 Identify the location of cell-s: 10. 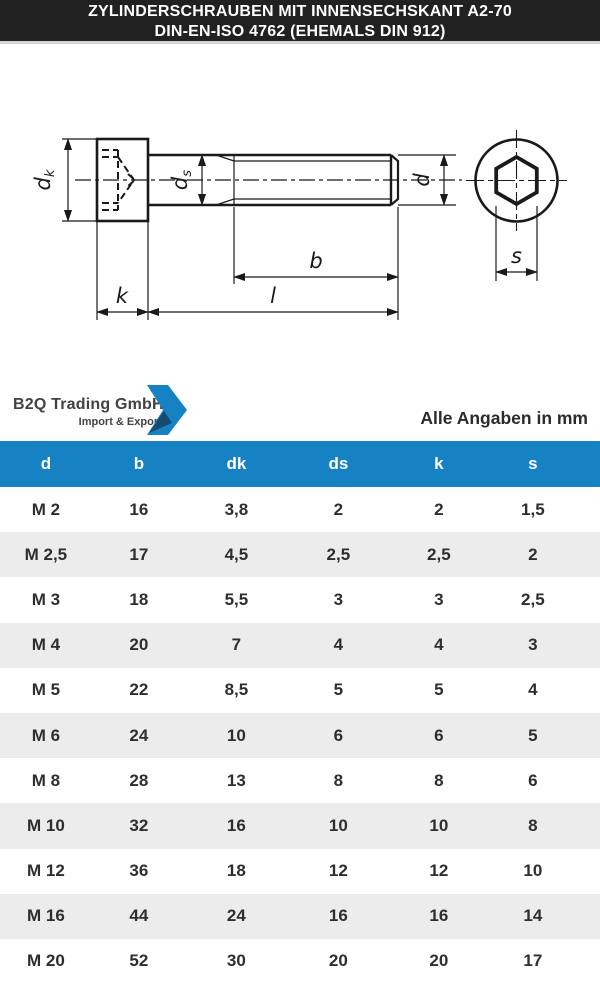
(533, 871).